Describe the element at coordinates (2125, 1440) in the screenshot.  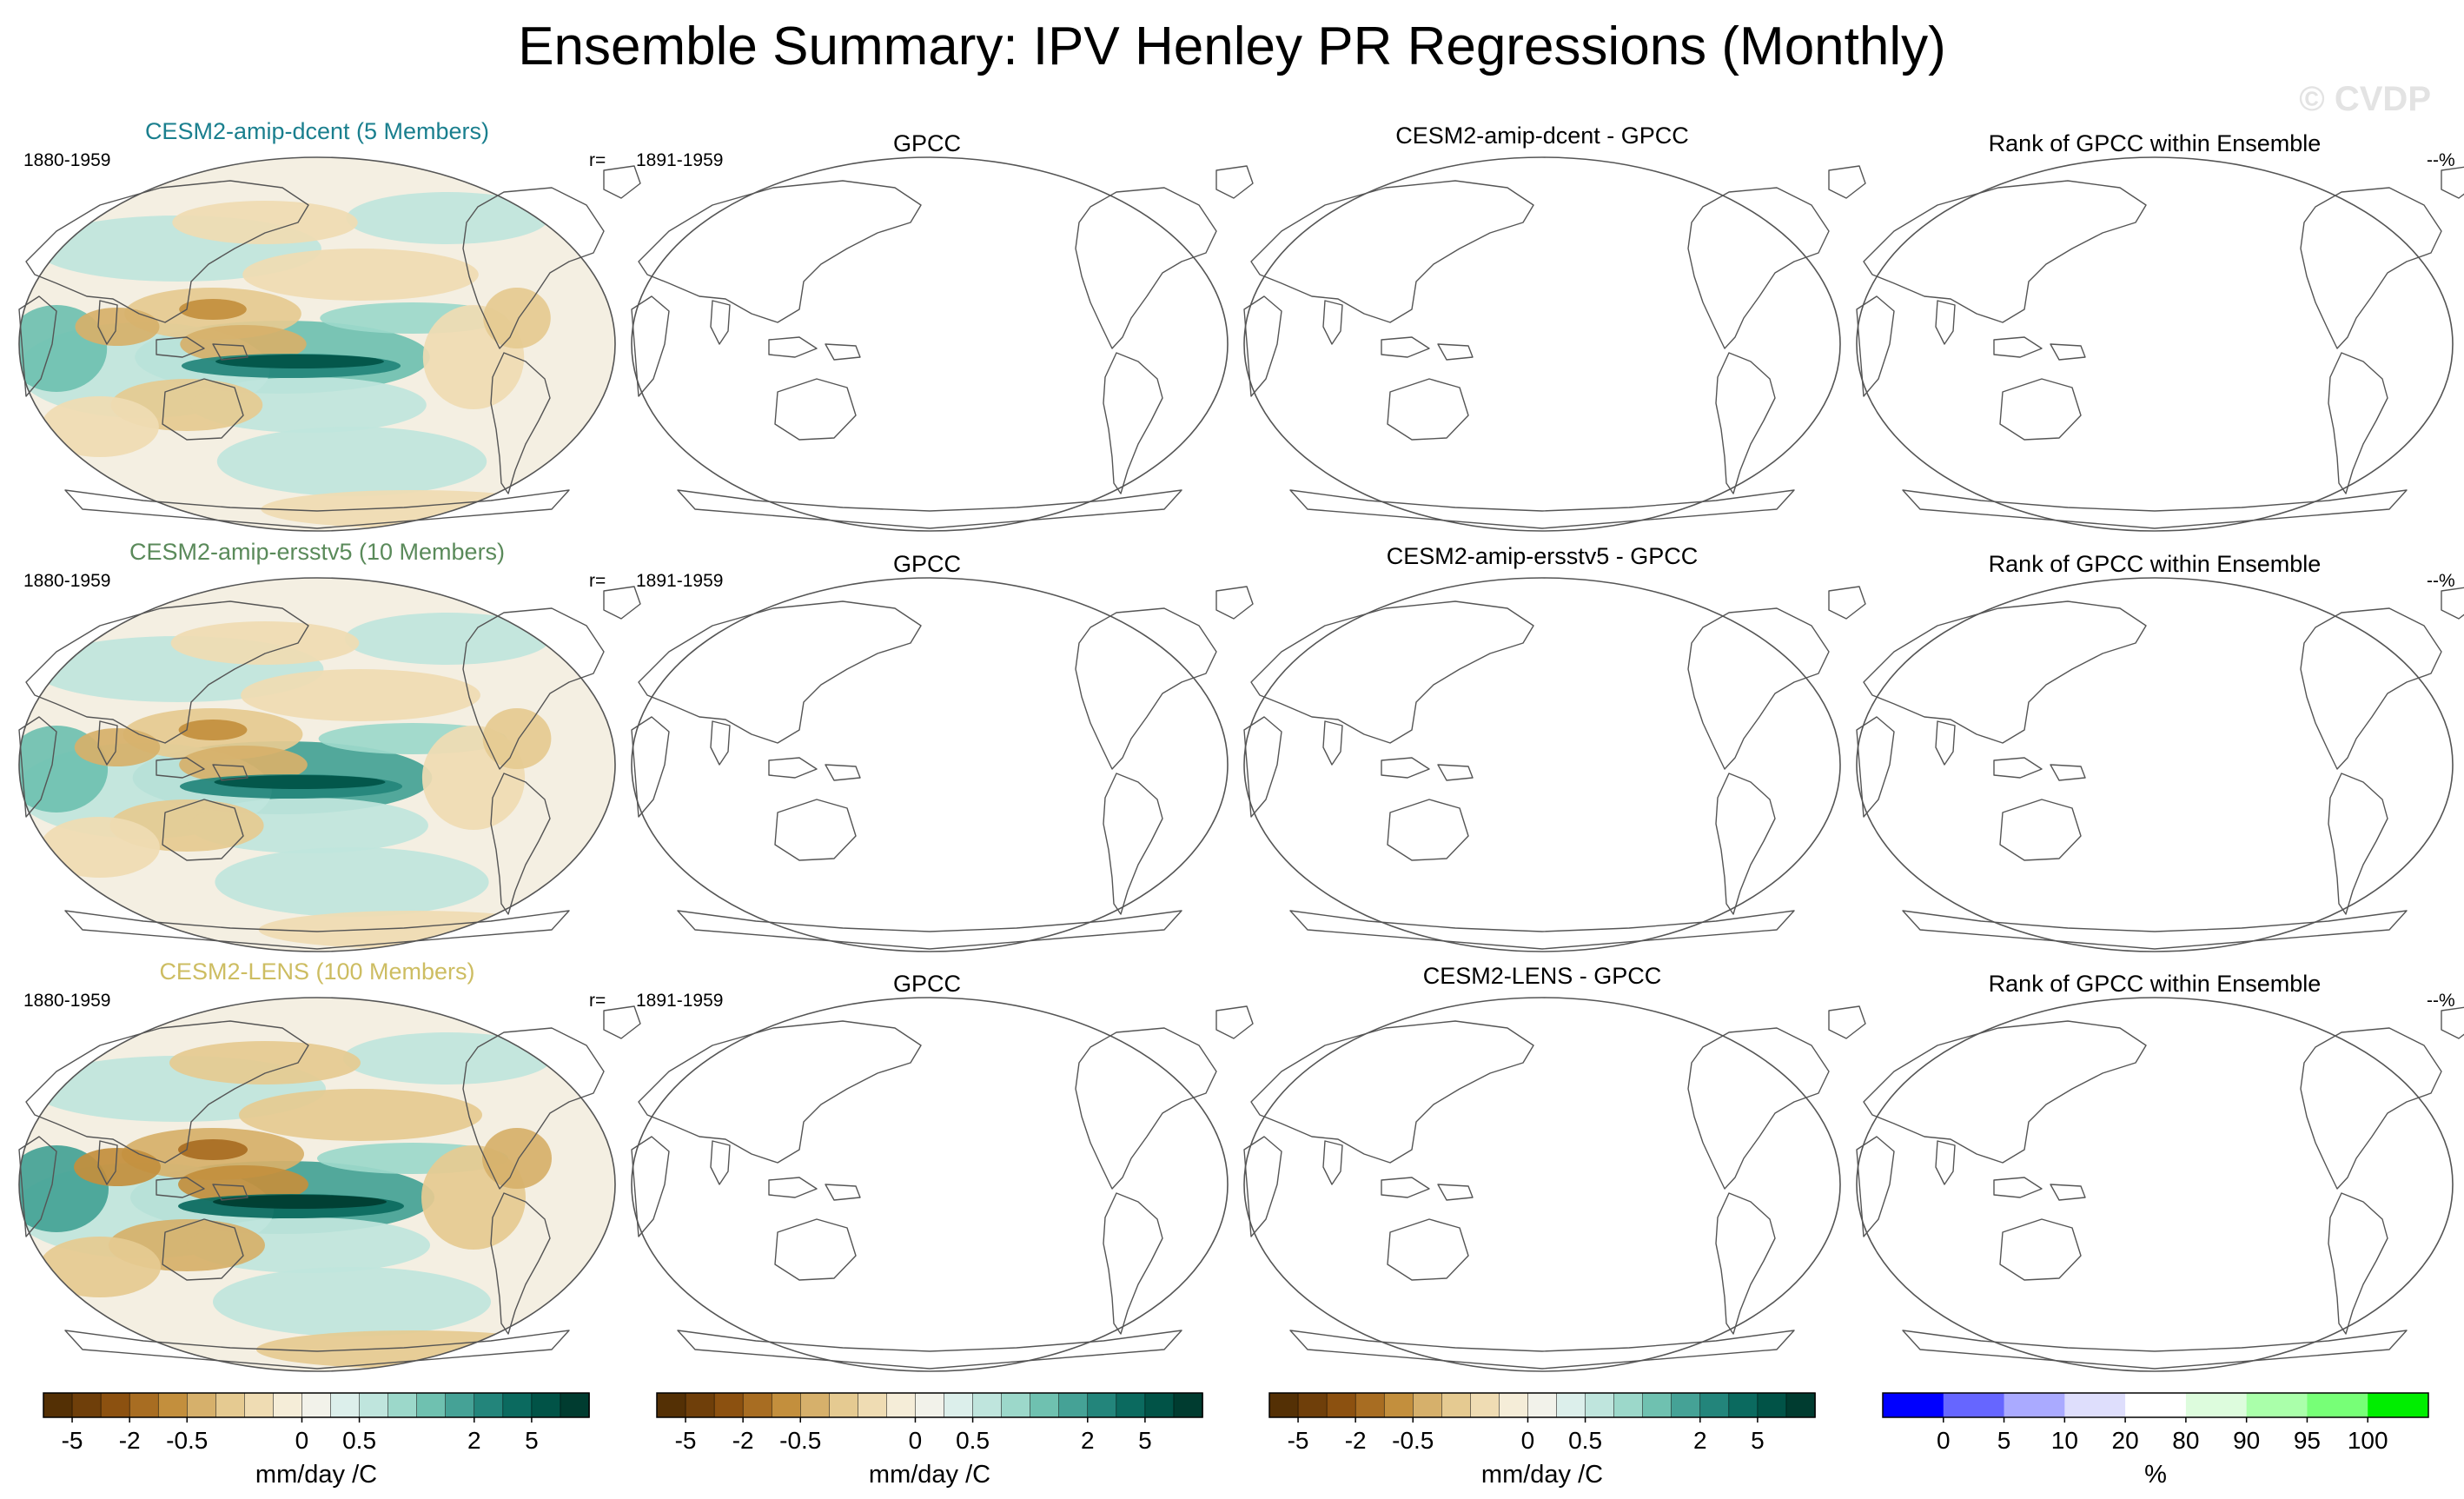
I see `colorbar-tick-label: 20` at that location.